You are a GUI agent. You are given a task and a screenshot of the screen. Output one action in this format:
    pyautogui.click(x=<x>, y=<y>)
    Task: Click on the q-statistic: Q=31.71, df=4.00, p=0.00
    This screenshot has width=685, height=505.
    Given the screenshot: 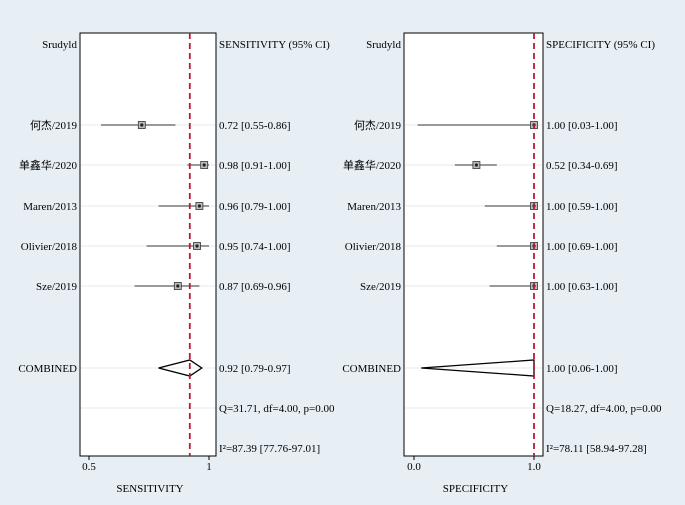 What is the action you would take?
    pyautogui.click(x=277, y=409)
    